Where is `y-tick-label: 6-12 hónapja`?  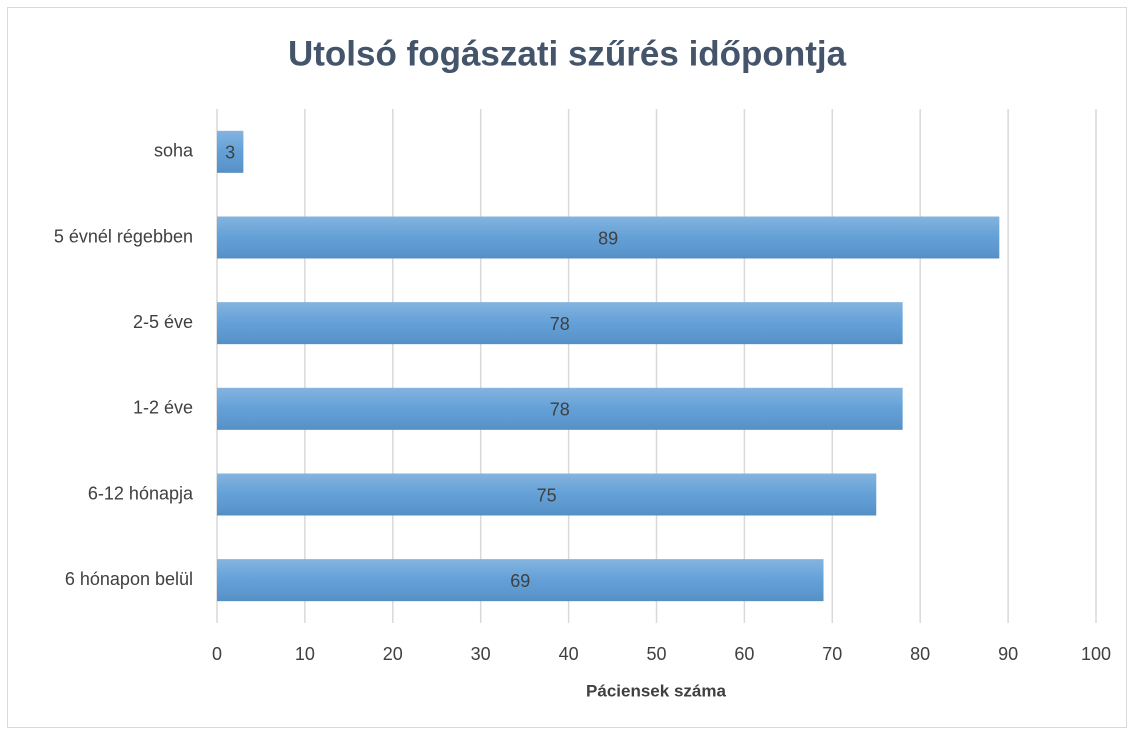 y-tick-label: 6-12 hónapja is located at coordinates (141, 493).